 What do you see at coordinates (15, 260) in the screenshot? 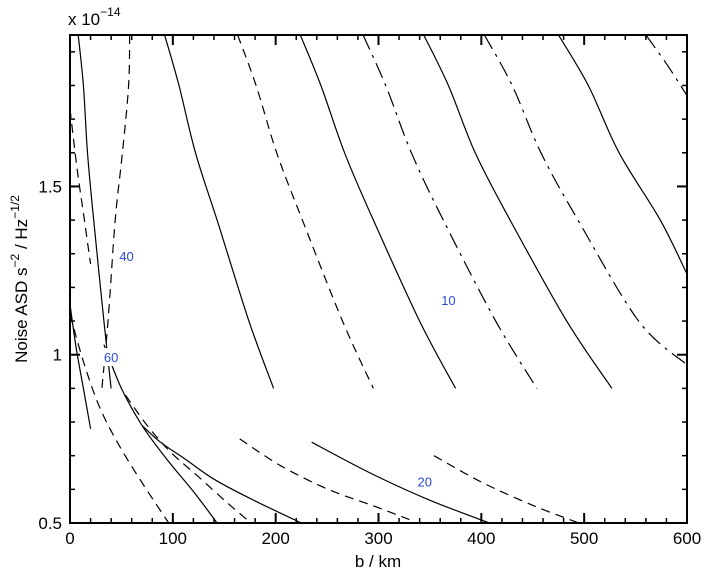
I see `y-label-exponent-1: −2` at bounding box center [15, 260].